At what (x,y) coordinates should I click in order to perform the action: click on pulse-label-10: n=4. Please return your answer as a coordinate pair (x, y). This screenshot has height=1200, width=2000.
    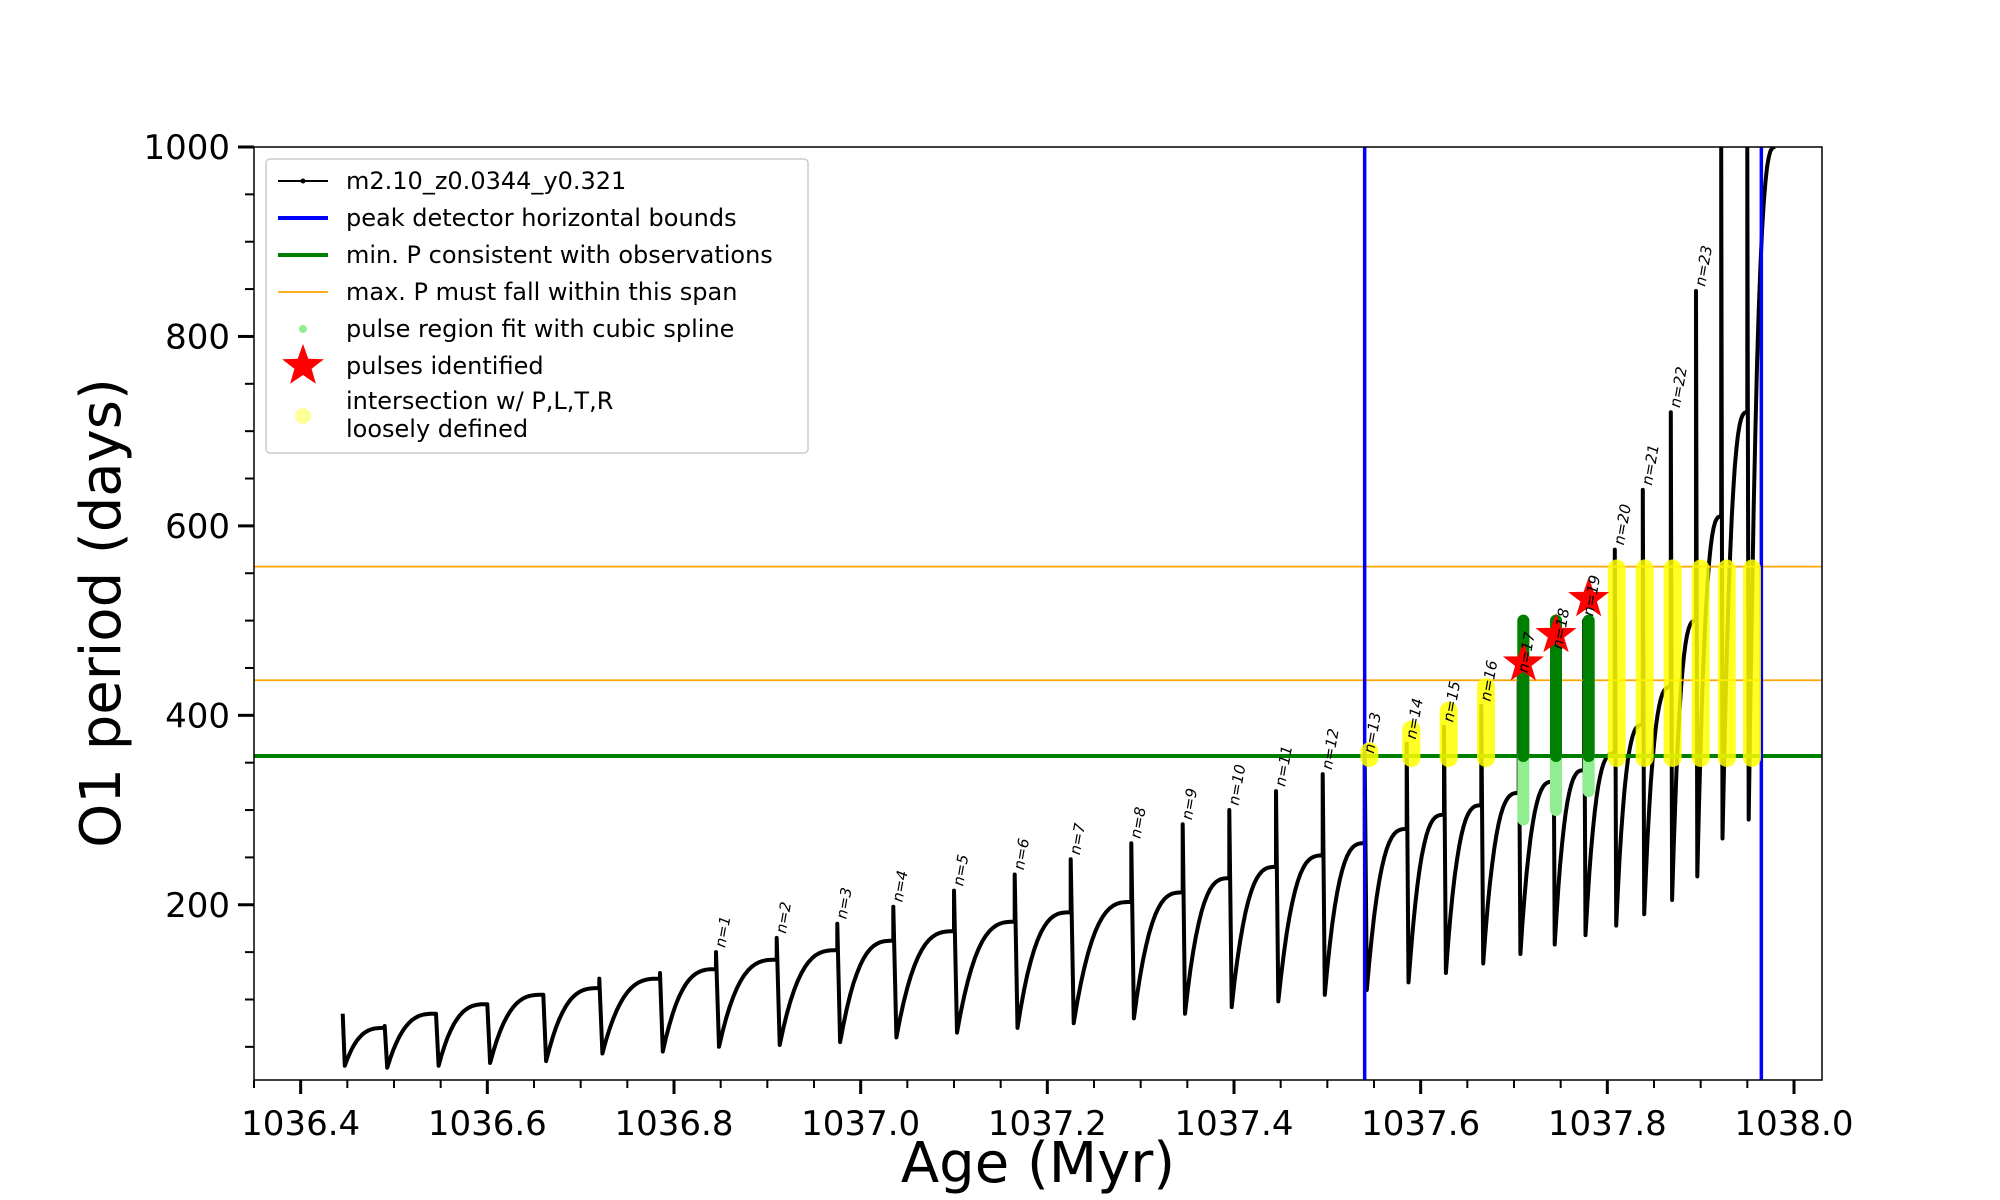
    Looking at the image, I should click on (899, 886).